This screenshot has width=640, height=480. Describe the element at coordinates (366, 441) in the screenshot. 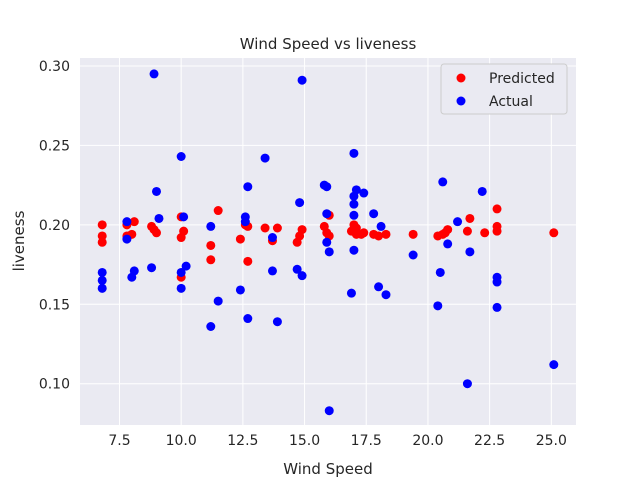

I see `x-tick-label: 17.5` at that location.